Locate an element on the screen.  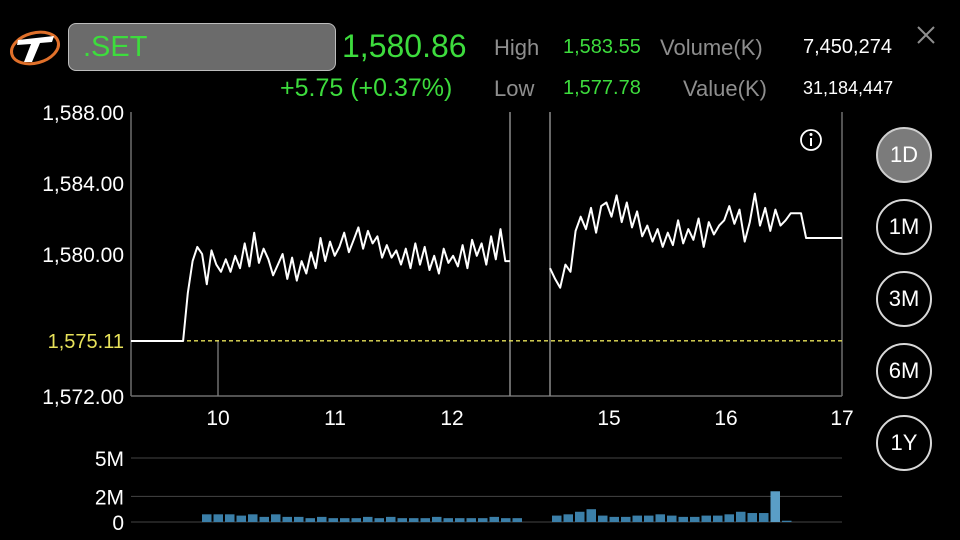
period-button-1d: 1D is located at coordinates (904, 155).